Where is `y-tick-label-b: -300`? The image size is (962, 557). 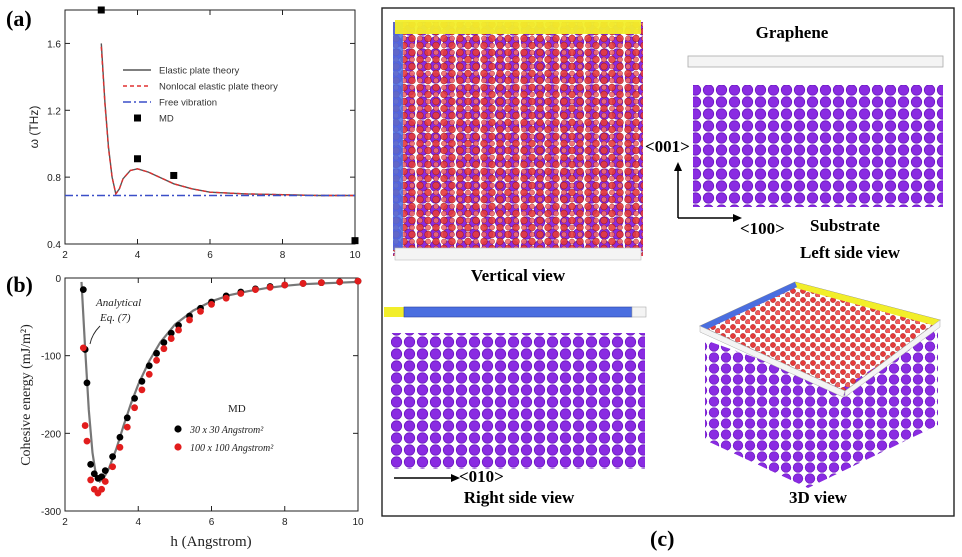
y-tick-label-b: -300 is located at coordinates (51, 512).